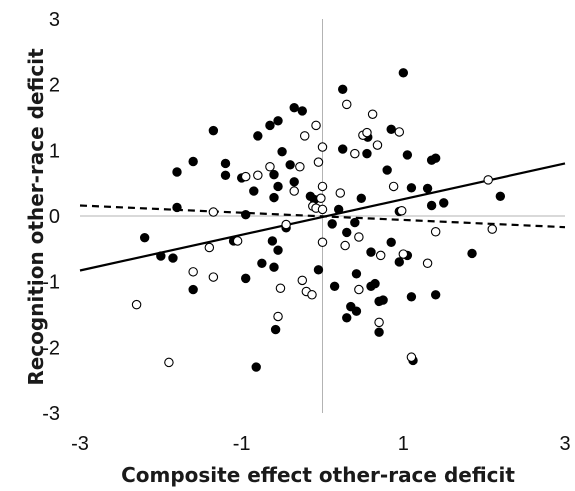  I want to click on x-tick-label: 3, so click(564, 444).